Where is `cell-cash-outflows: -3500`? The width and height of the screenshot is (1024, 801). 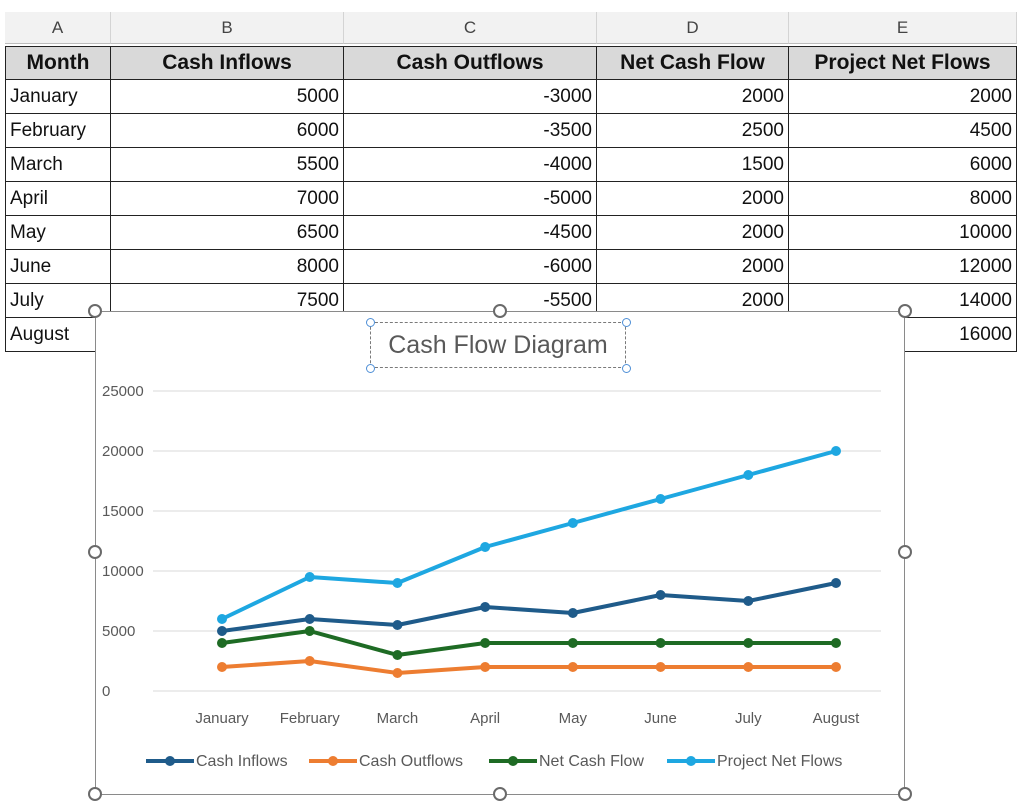 cell-cash-outflows: -3500 is located at coordinates (470, 131).